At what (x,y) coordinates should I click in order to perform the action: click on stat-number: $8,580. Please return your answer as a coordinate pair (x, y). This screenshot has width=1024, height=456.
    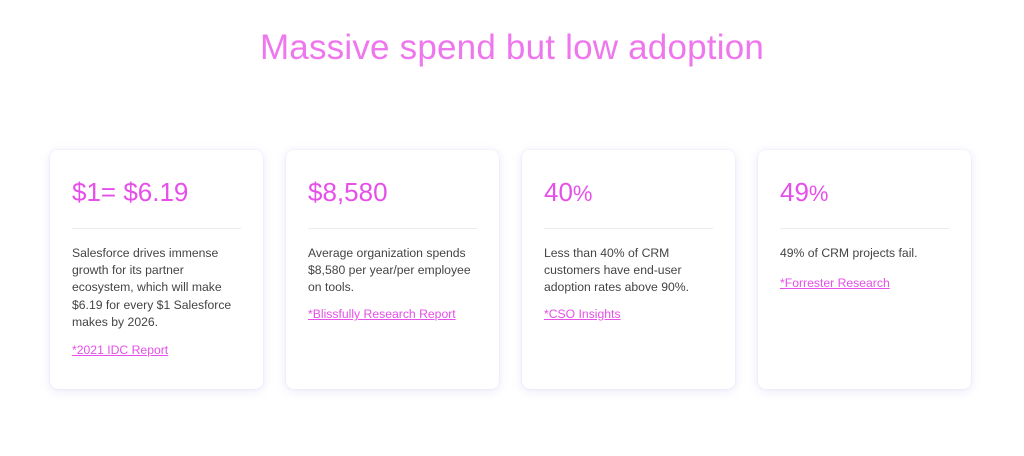
    Looking at the image, I should click on (348, 192).